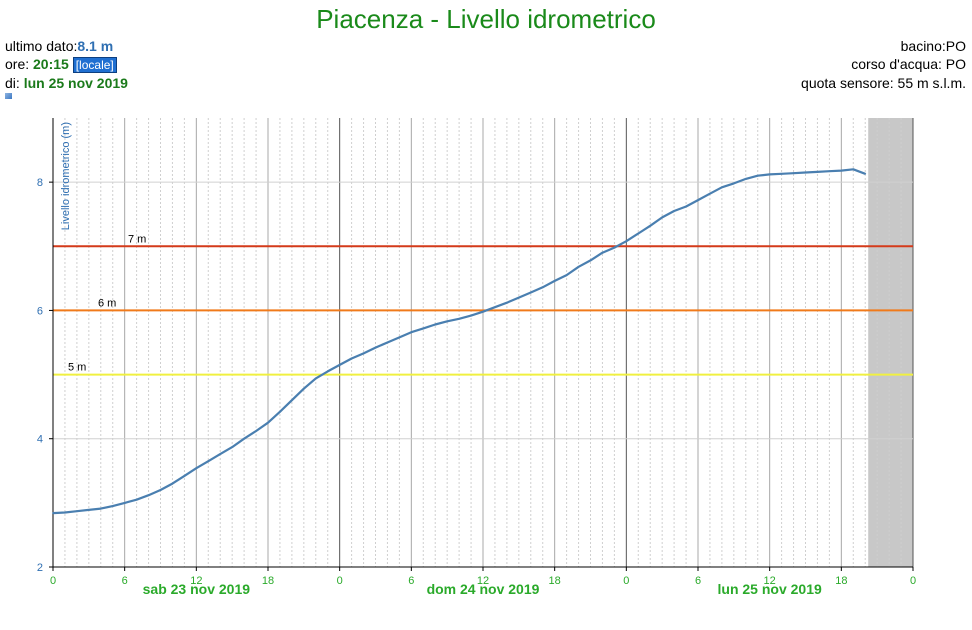 The height and width of the screenshot is (630, 972). What do you see at coordinates (75, 83) in the screenshot?
I see `date-value: lun 25 nov 2019` at bounding box center [75, 83].